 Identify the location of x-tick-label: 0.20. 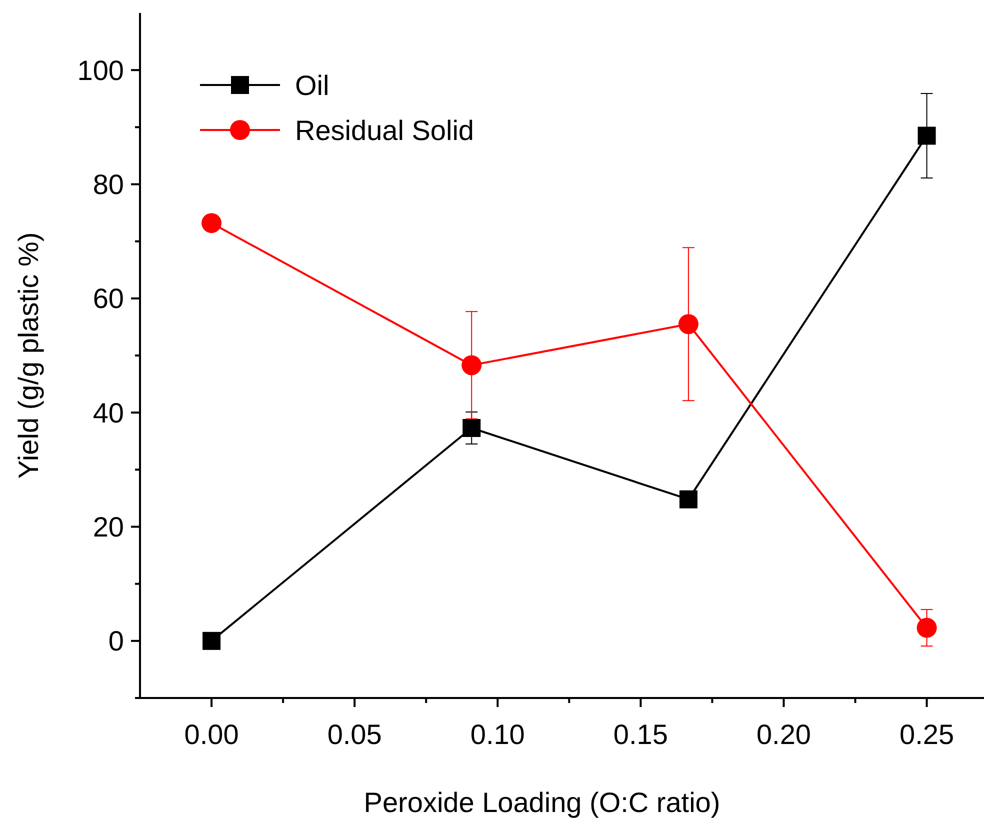
(783, 734).